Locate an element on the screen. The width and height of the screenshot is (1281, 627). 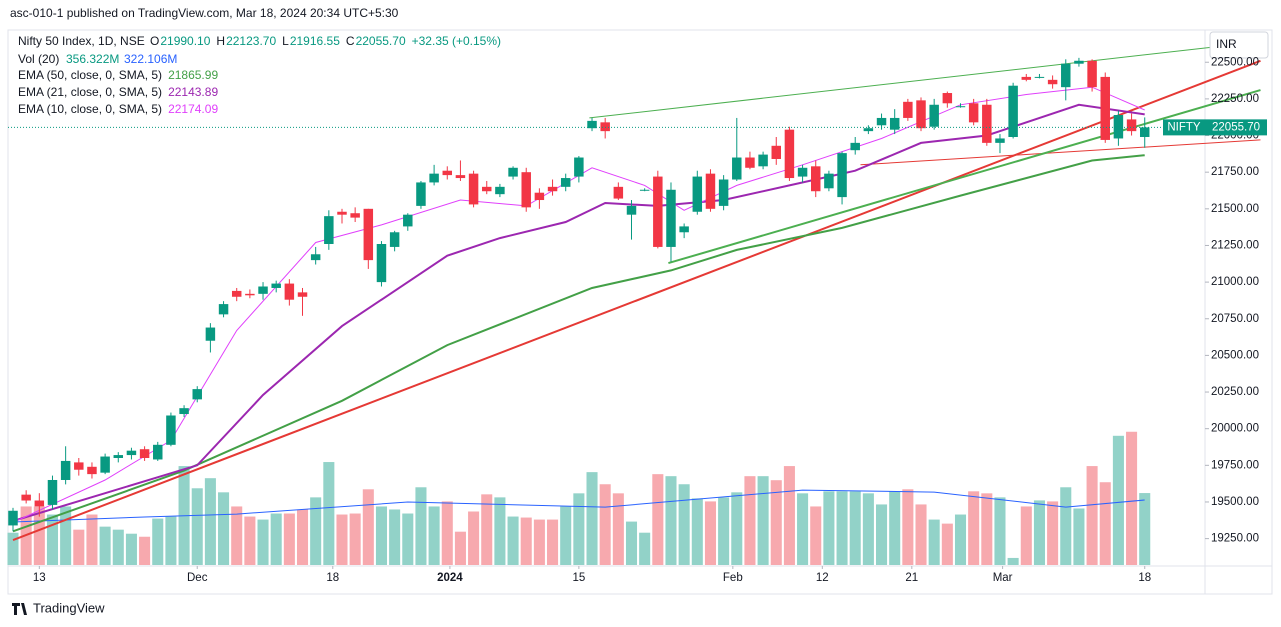
y-tick-label: 20500.00 is located at coordinates (1235, 355).